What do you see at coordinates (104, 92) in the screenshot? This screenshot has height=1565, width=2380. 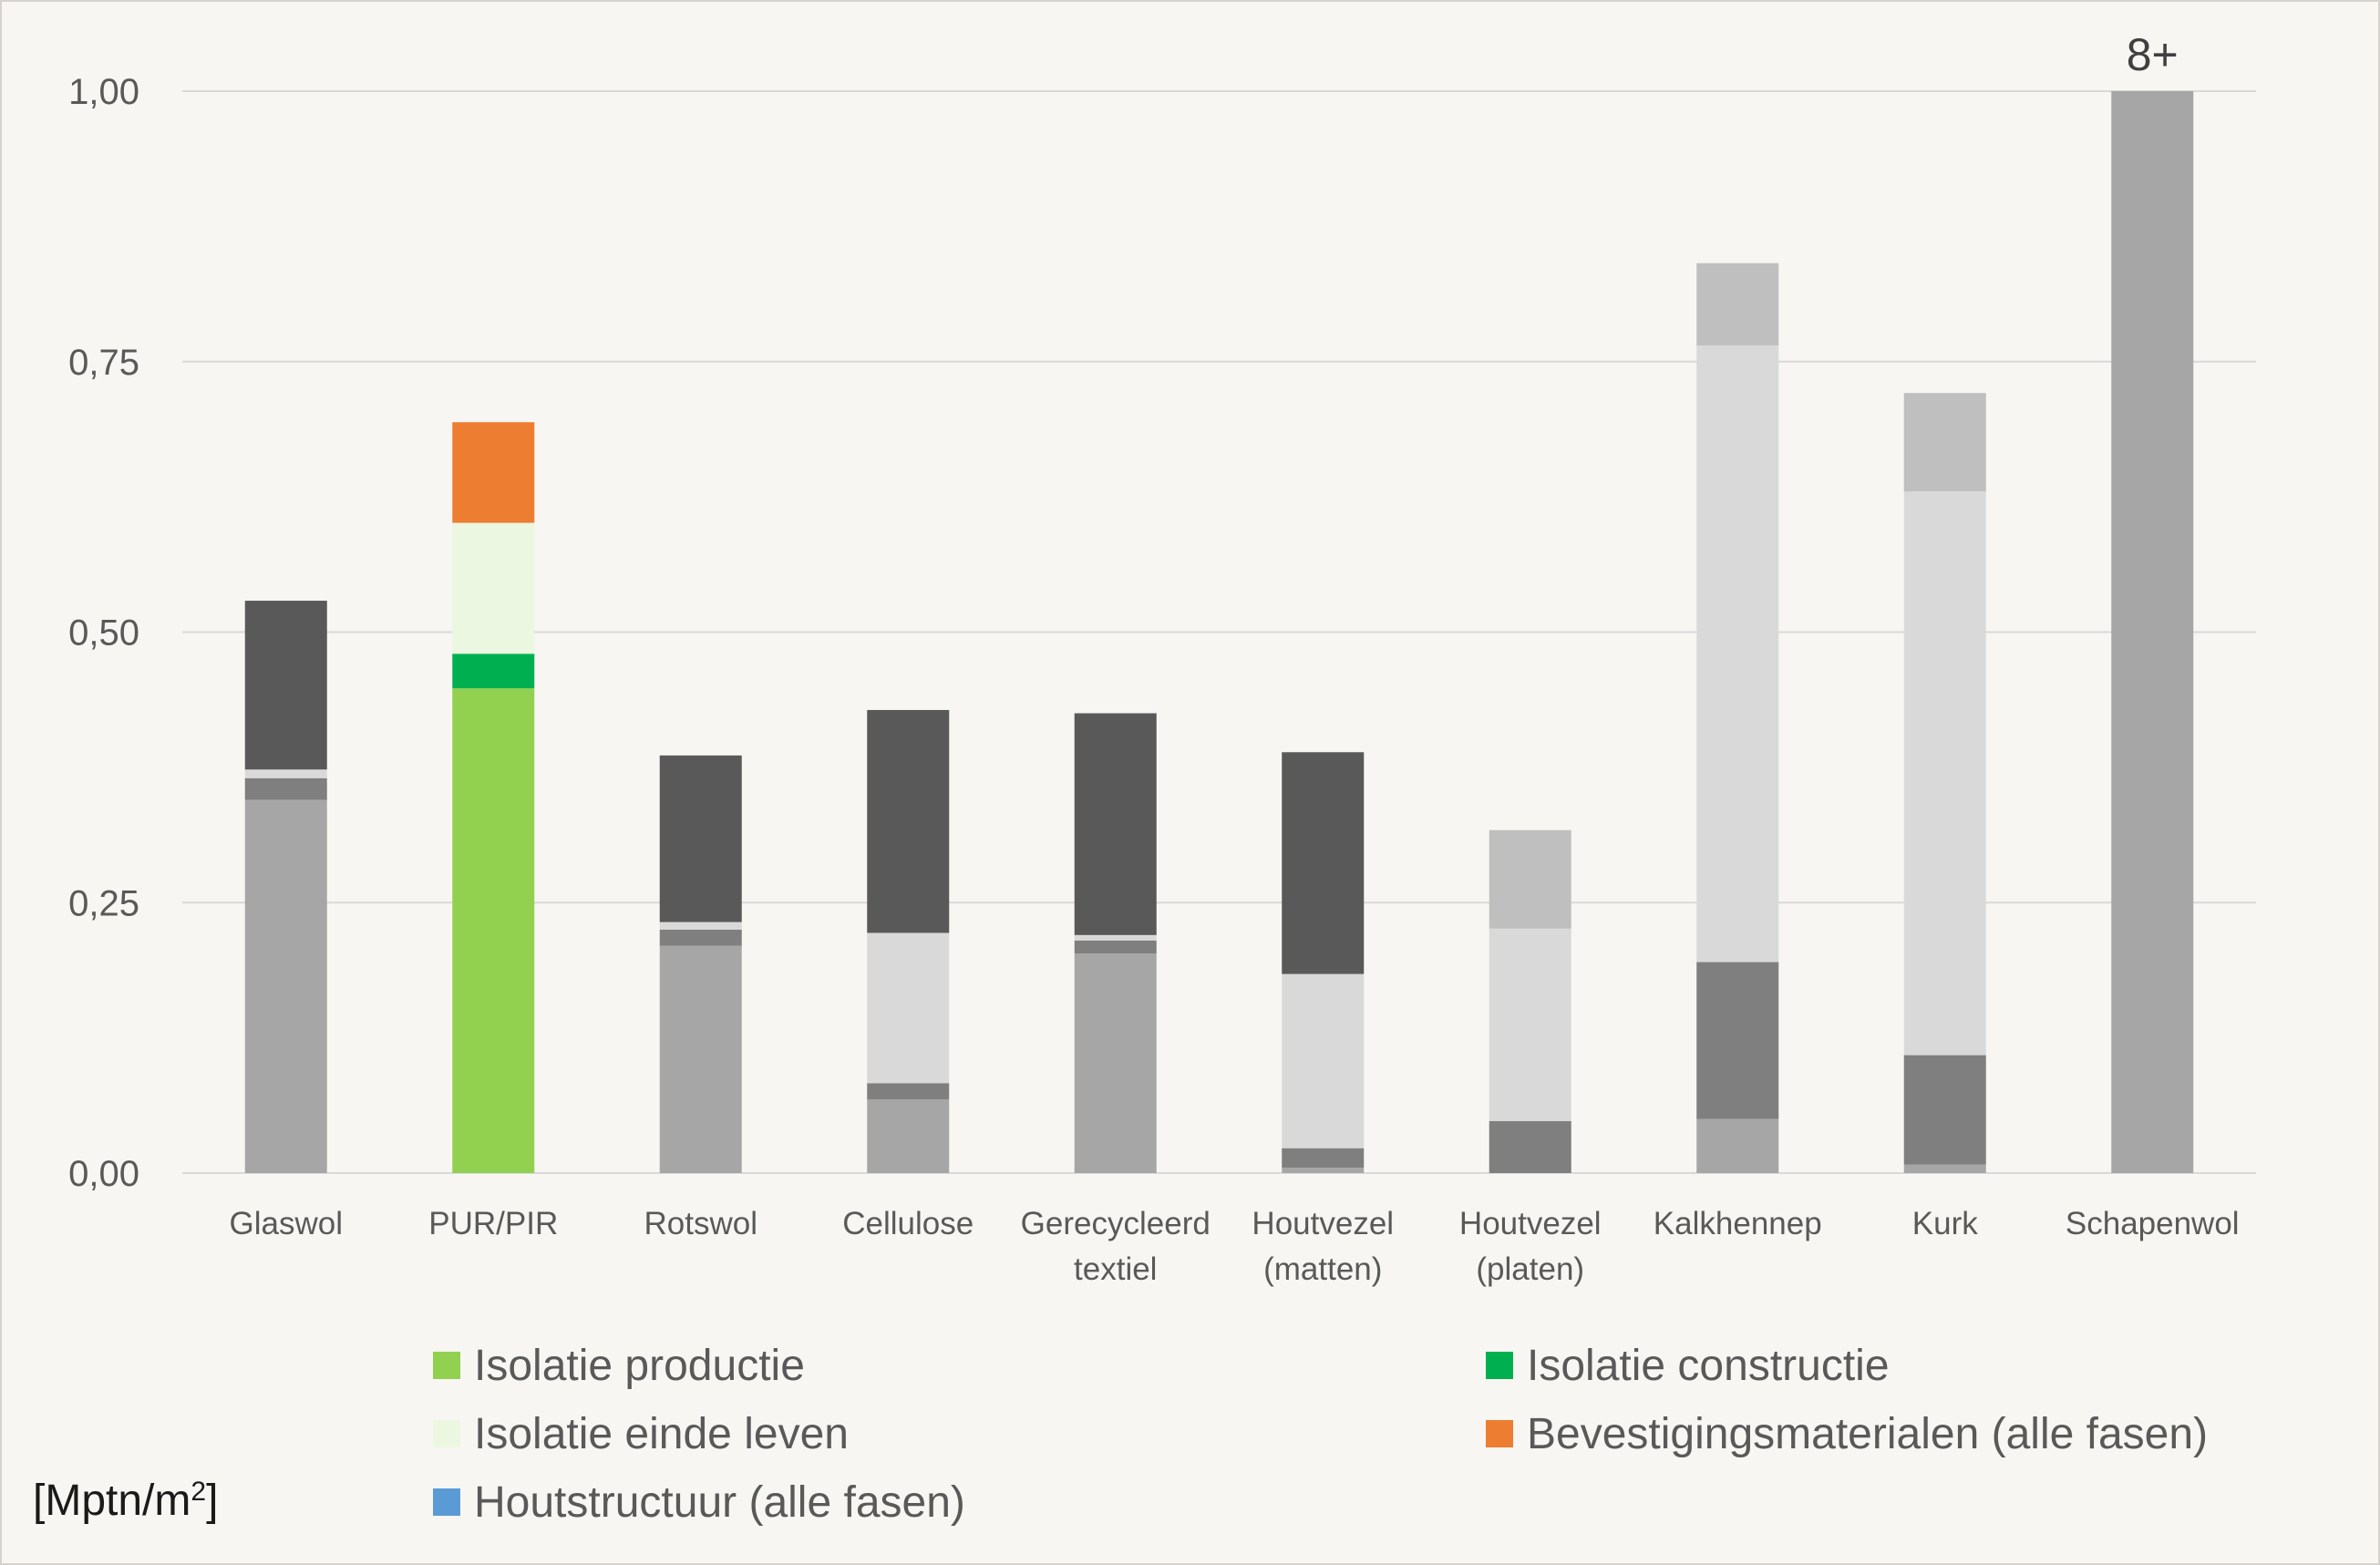 I see `y-tick-label: 1,00` at bounding box center [104, 92].